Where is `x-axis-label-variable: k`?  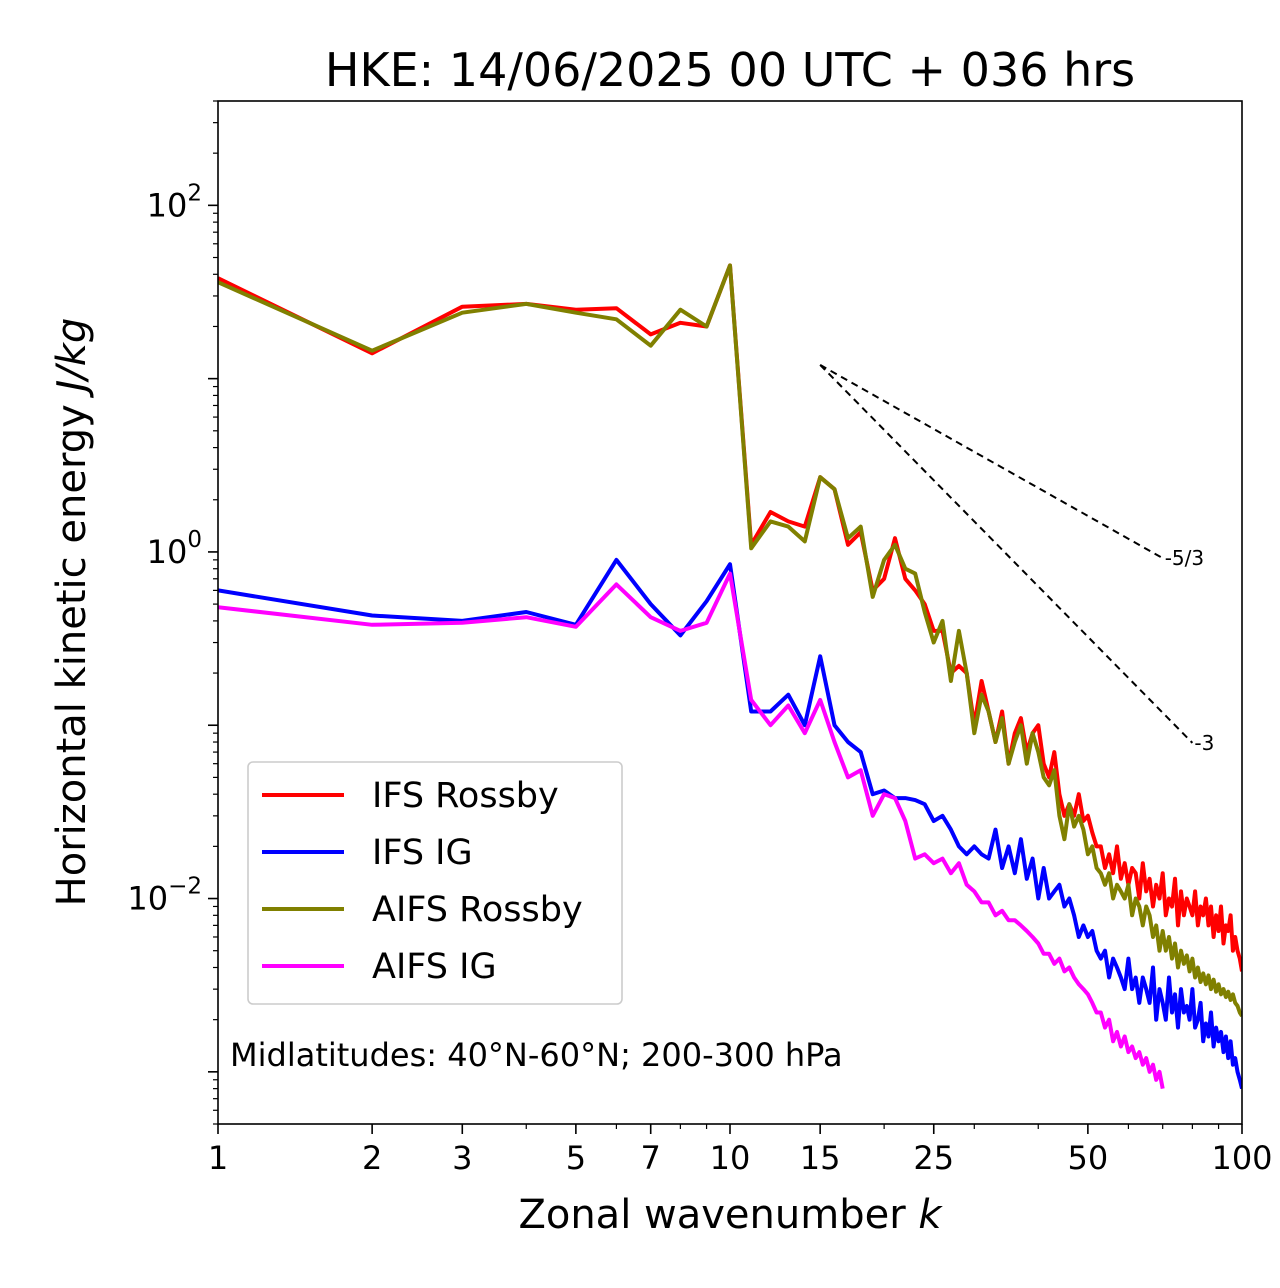
x-axis-label-variable: k is located at coordinates (930, 1215).